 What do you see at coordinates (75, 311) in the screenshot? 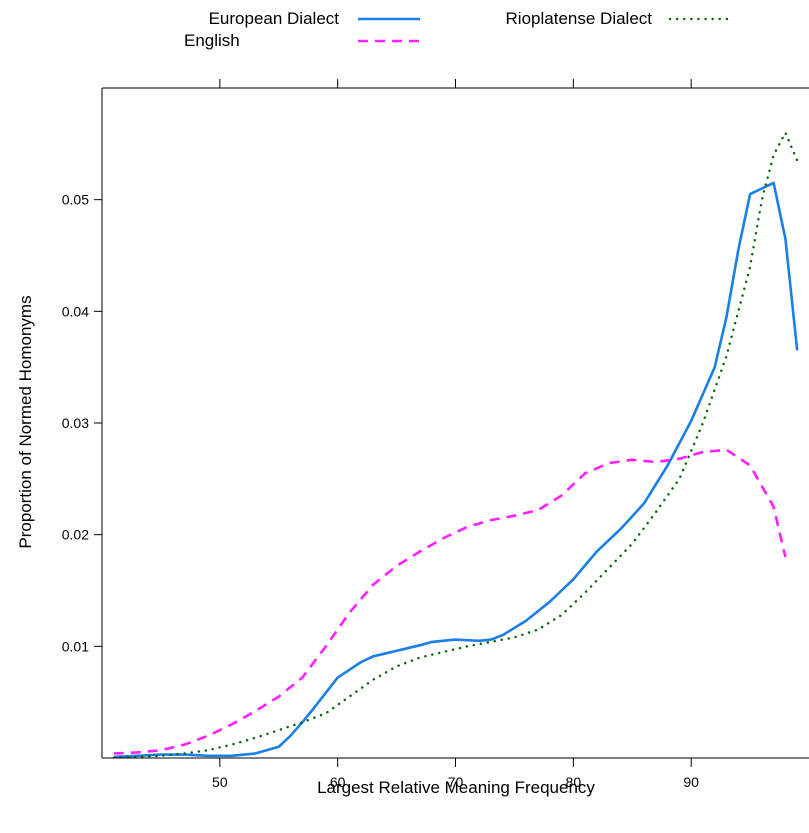
I see `y-tick-label: 0.04` at bounding box center [75, 311].